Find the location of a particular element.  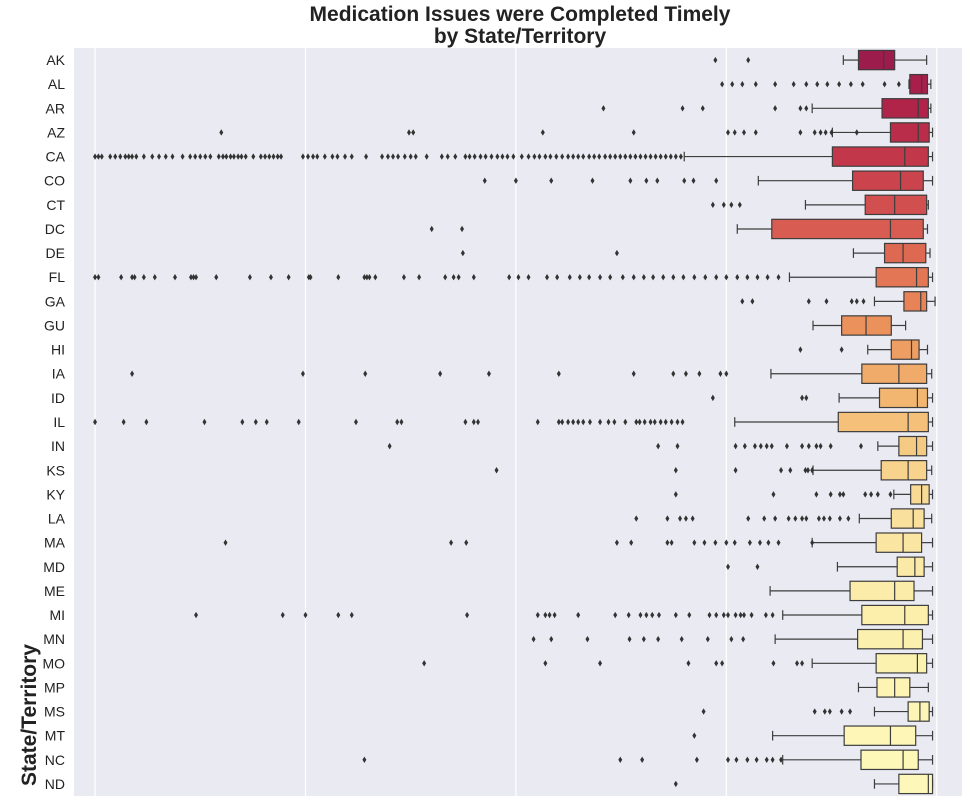

y-tick-label-mn: MN is located at coordinates (54, 639).